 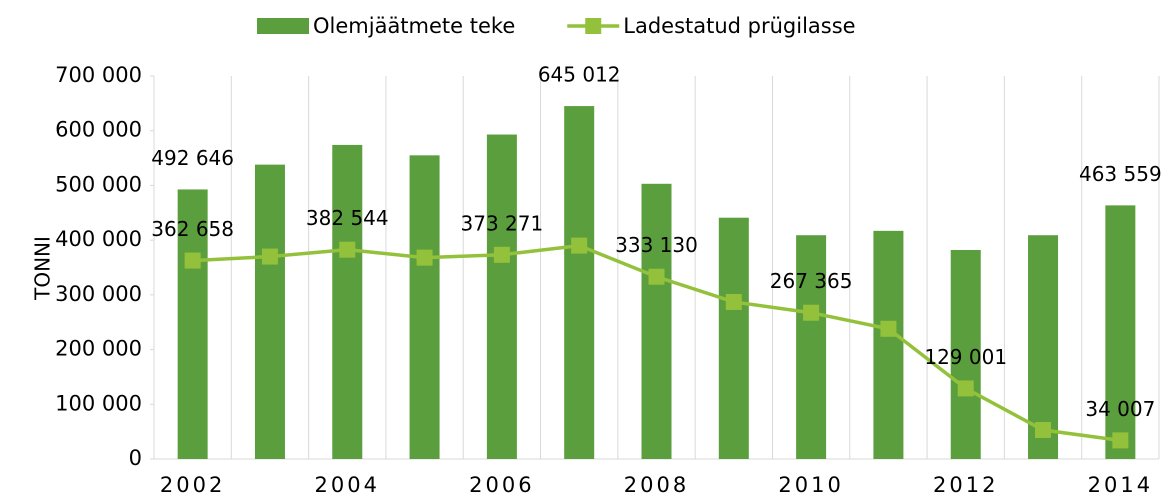 I want to click on y-axis-label: TONNI, so click(x=43, y=268).